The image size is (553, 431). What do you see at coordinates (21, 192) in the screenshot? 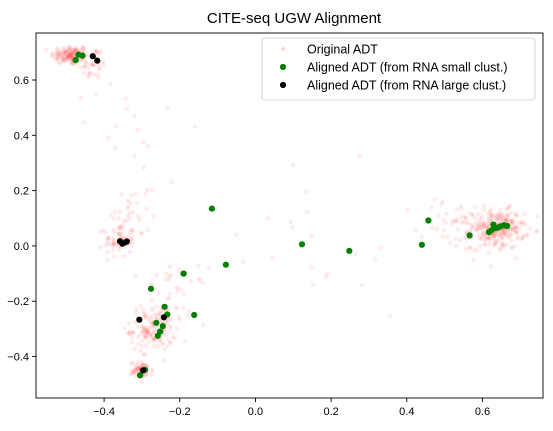
I see `y-tick-label: 0.2` at bounding box center [21, 192].